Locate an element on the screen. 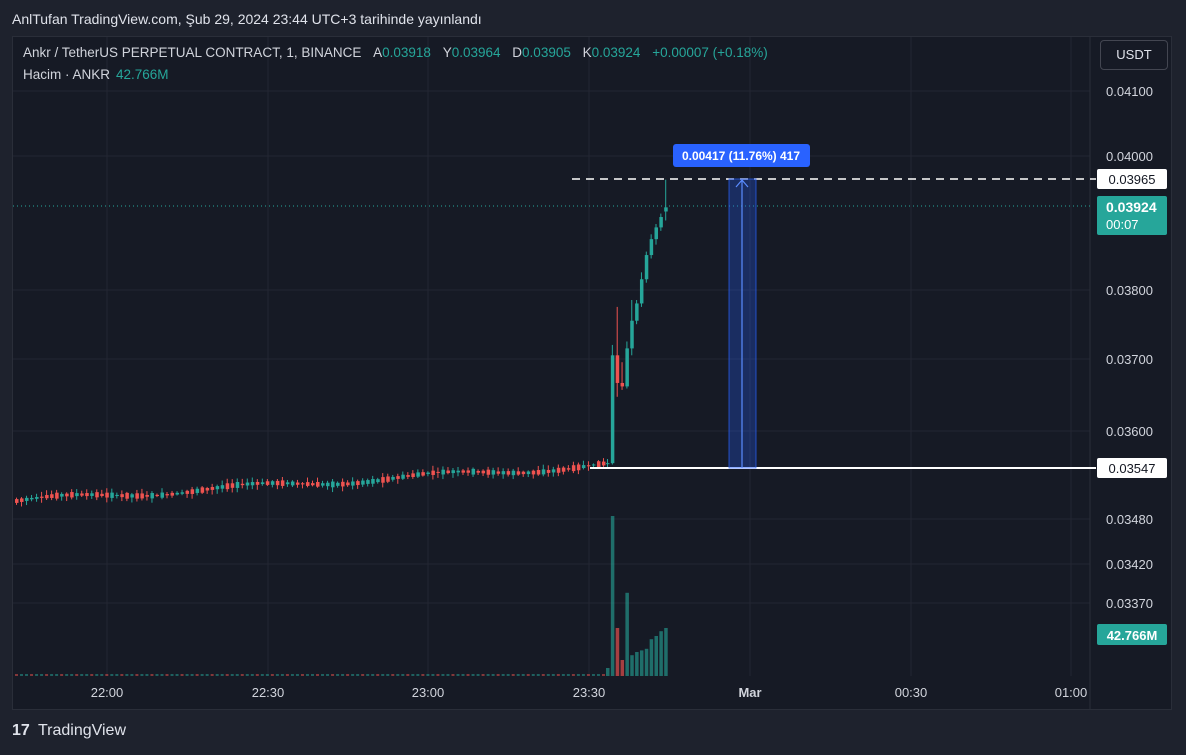 The image size is (1186, 755). countdown-text: 00:07 is located at coordinates (1122, 224).